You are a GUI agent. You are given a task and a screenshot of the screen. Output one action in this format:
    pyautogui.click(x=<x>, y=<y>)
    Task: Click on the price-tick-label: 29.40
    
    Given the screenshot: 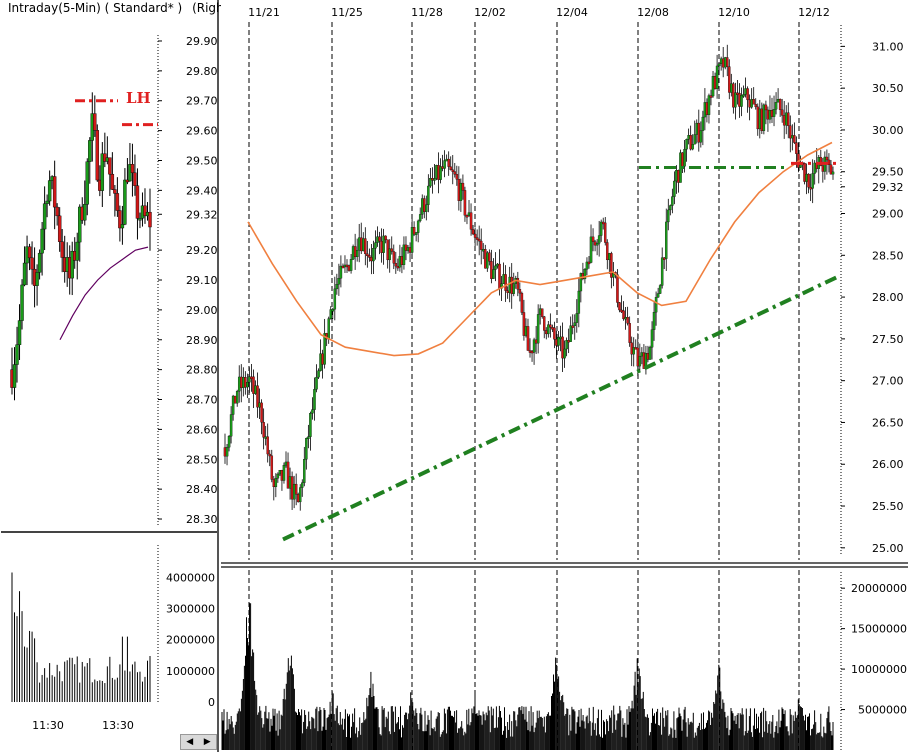 What is the action you would take?
    pyautogui.click(x=201, y=190)
    